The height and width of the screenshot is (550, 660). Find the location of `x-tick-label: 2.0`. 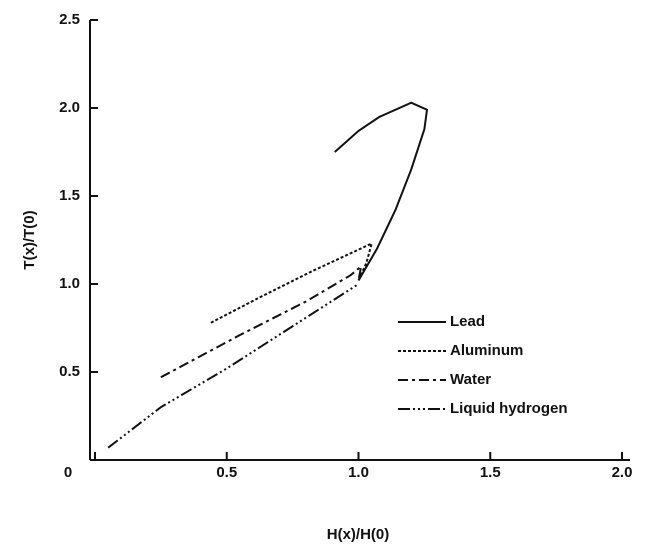

x-tick-label: 2.0 is located at coordinates (622, 472).